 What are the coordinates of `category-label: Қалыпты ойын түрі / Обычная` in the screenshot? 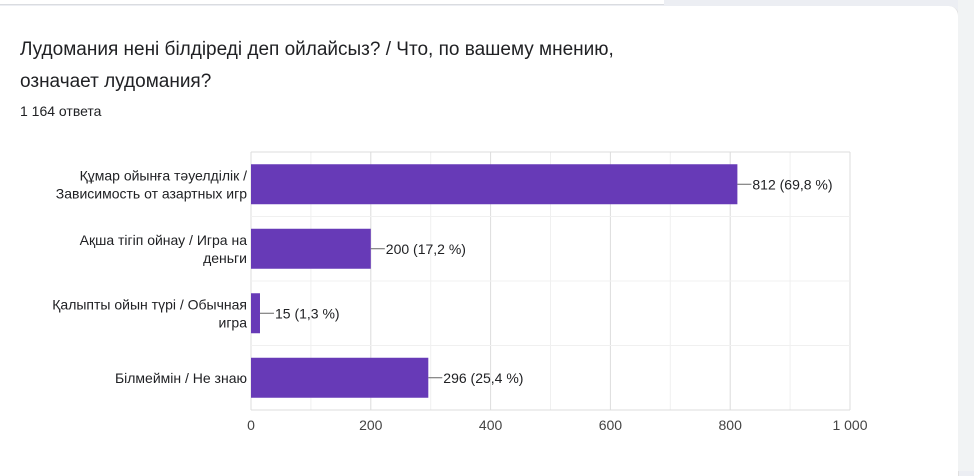 It's located at (149, 304).